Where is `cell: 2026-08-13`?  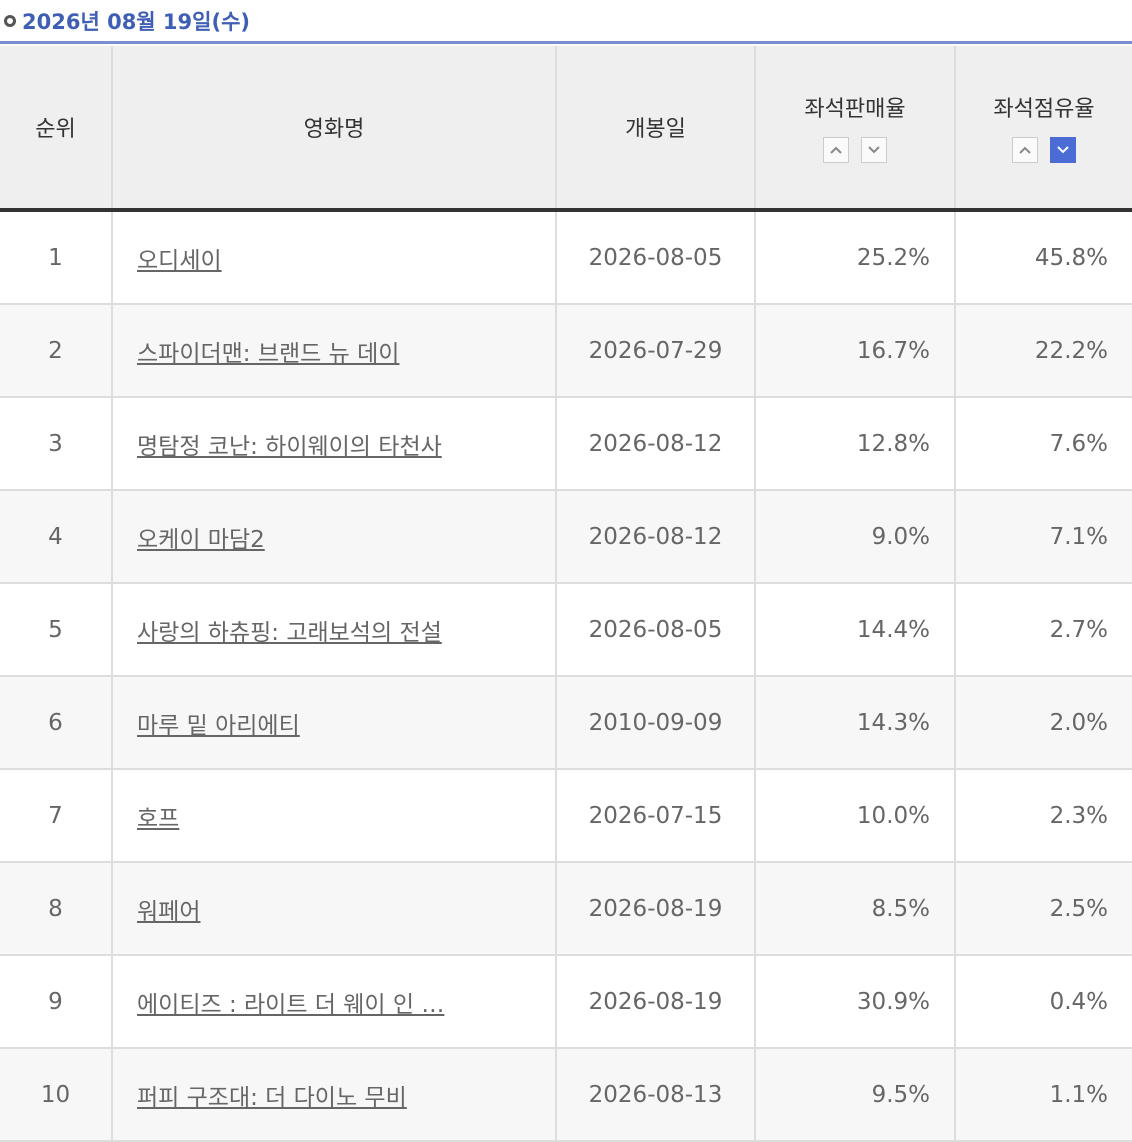
cell: 2026-08-13 is located at coordinates (655, 1095).